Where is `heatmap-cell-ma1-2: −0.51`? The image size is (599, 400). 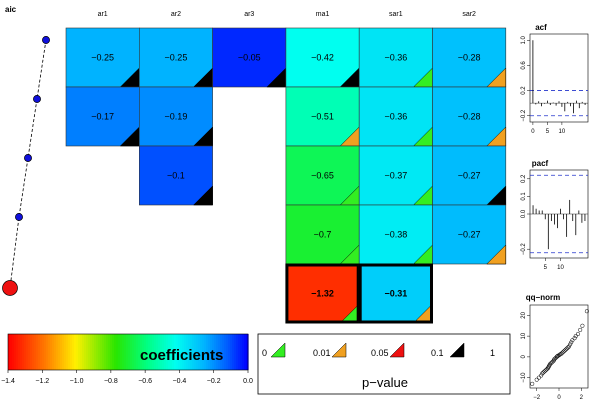 heatmap-cell-ma1-2: −0.51 is located at coordinates (322, 116).